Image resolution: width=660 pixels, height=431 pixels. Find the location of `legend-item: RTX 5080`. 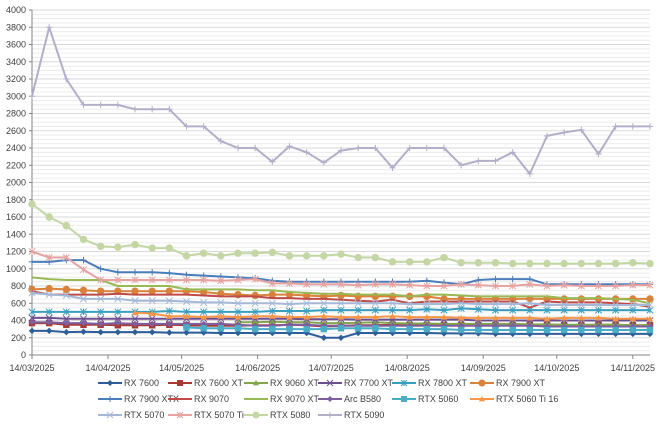

legend-item: RTX 5080 is located at coordinates (277, 415).